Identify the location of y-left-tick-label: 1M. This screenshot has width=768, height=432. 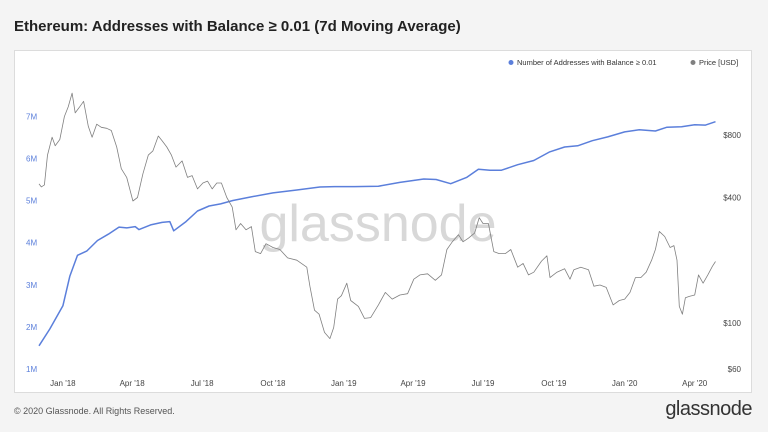
(31, 369).